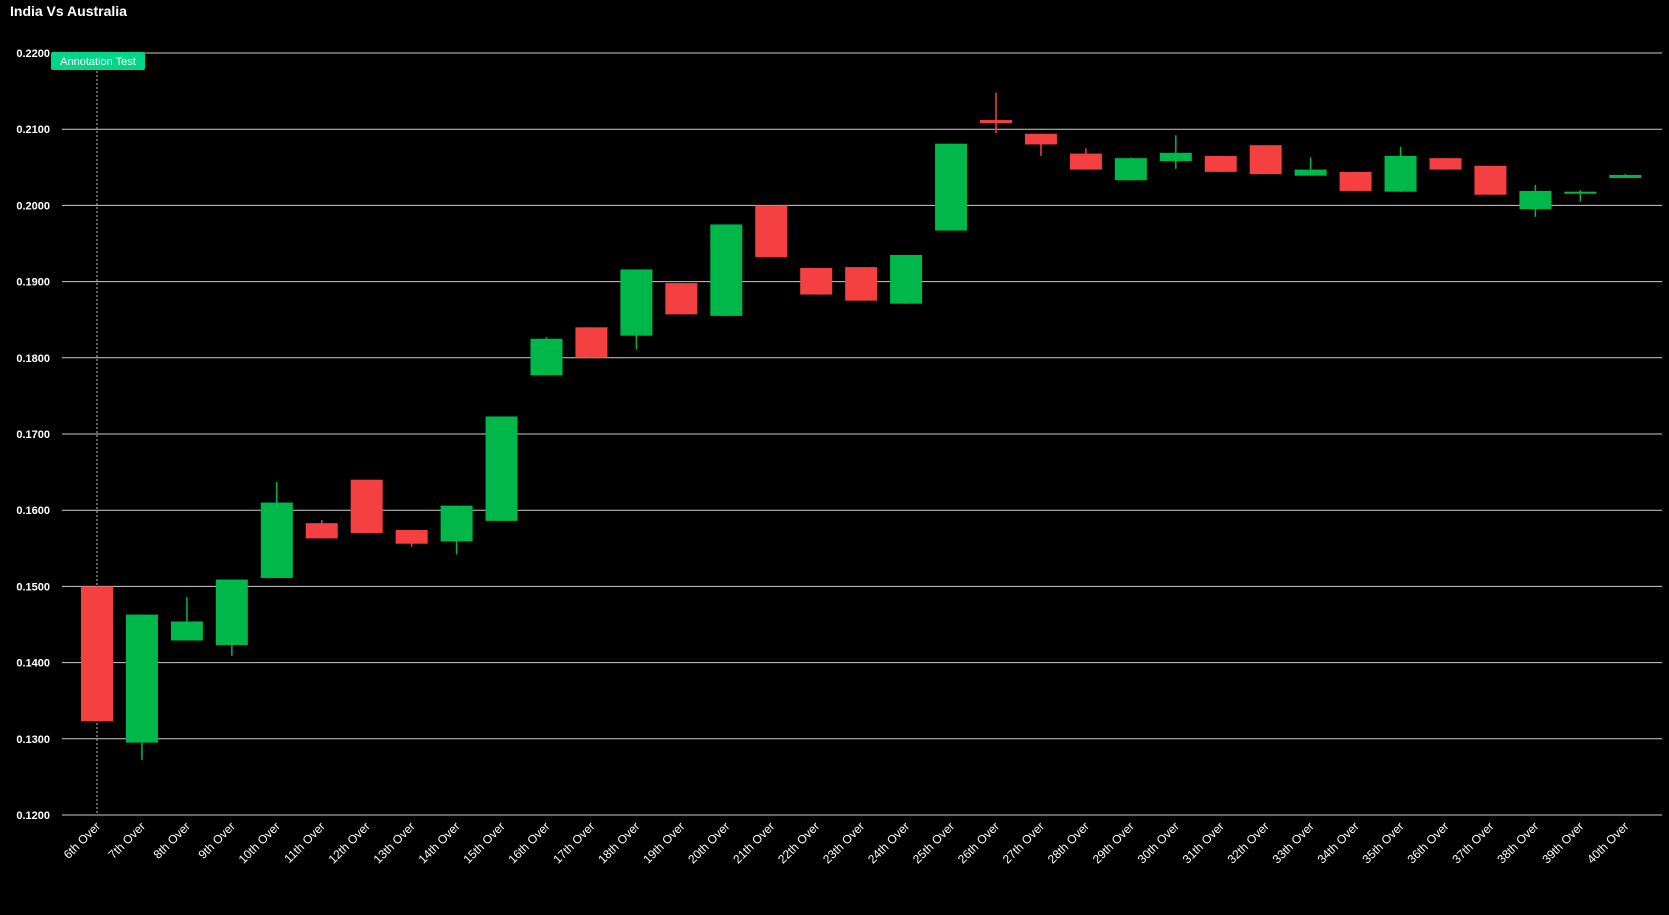 Image resolution: width=1669 pixels, height=915 pixels. What do you see at coordinates (217, 840) in the screenshot?
I see `x-tick-label: 9th Over` at bounding box center [217, 840].